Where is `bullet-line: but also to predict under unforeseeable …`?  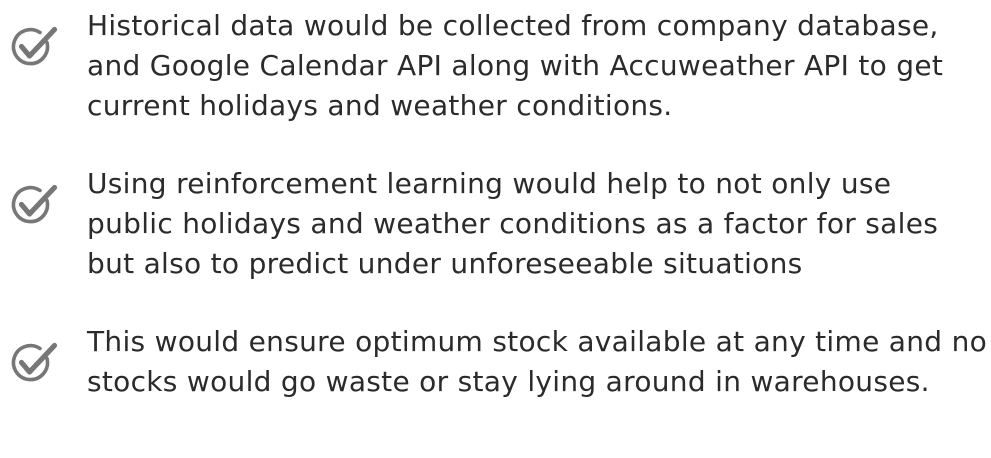 bullet-line: but also to predict under unforeseeable … is located at coordinates (445, 263).